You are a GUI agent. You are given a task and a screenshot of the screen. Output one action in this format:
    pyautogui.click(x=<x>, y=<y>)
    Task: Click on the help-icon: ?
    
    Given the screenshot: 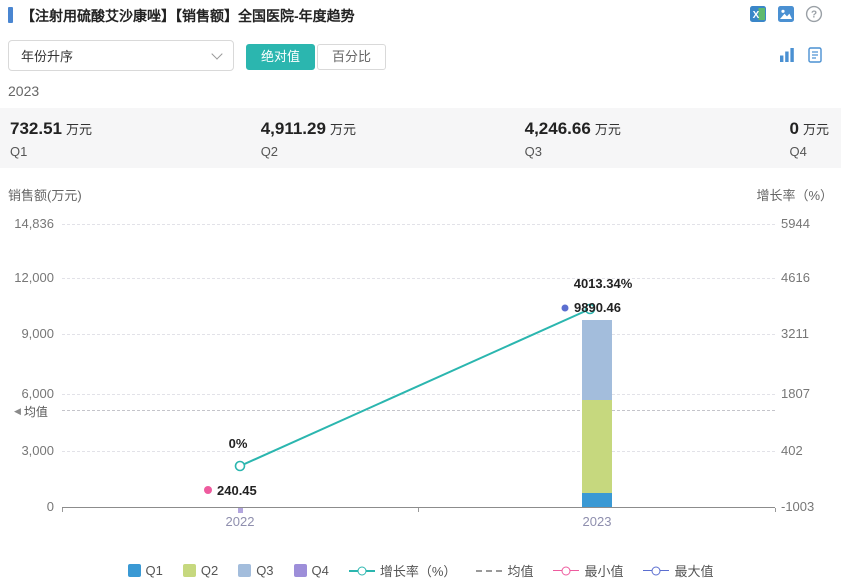 What is the action you would take?
    pyautogui.click(x=814, y=14)
    